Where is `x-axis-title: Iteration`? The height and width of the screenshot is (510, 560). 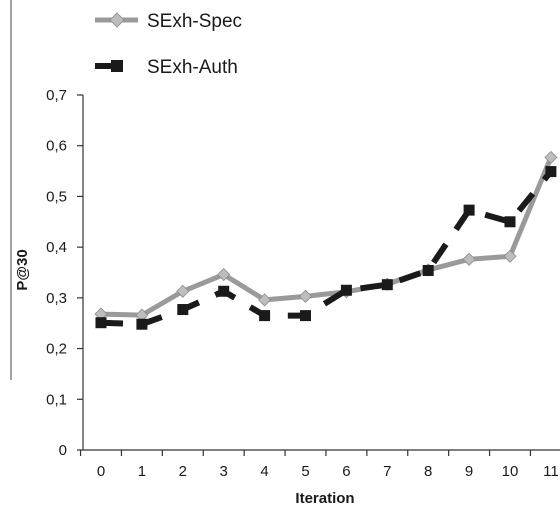 x-axis-title: Iteration is located at coordinates (324, 498).